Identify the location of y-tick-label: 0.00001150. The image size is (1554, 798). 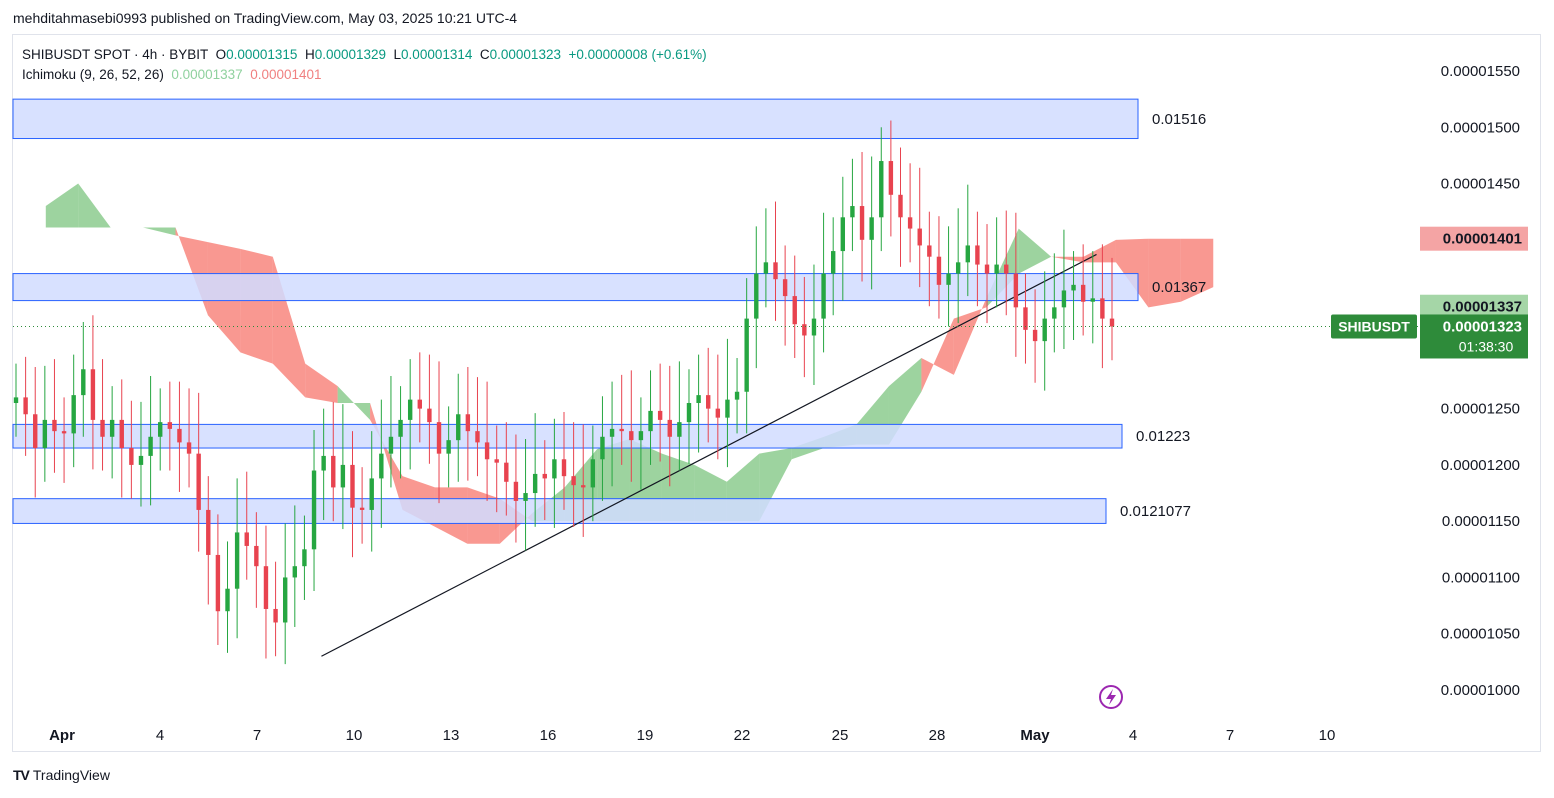
(1481, 521).